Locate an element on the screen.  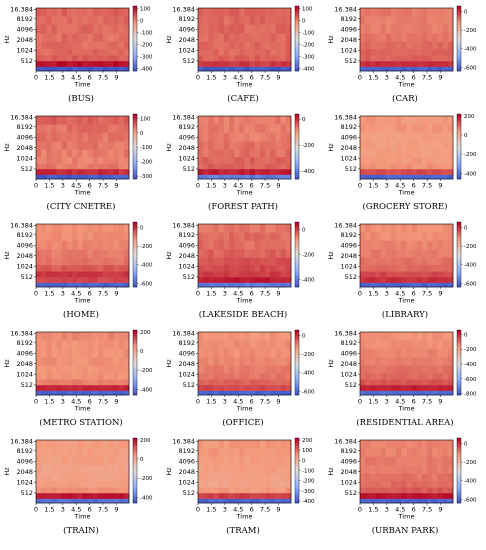
y-tick-label: 1024 is located at coordinates (186, 267).